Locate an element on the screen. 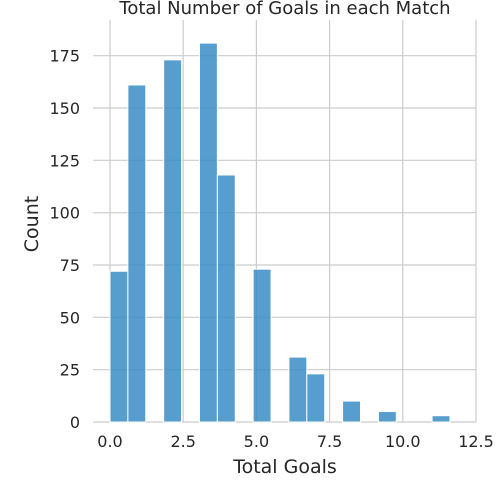 The width and height of the screenshot is (500, 500). x-tick-label: 7.5 is located at coordinates (329, 441).